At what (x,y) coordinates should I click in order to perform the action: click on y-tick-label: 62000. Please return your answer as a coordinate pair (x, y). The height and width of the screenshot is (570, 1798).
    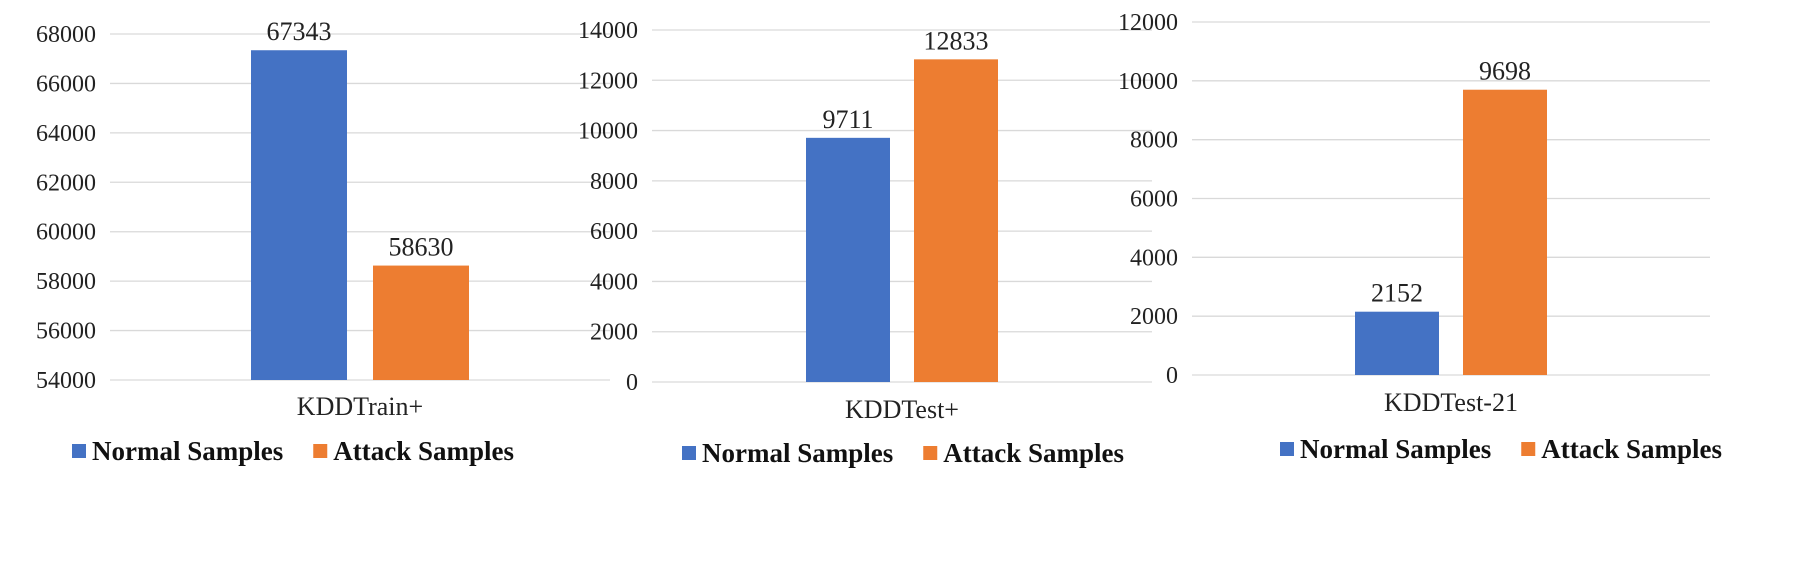
    Looking at the image, I should click on (66, 183).